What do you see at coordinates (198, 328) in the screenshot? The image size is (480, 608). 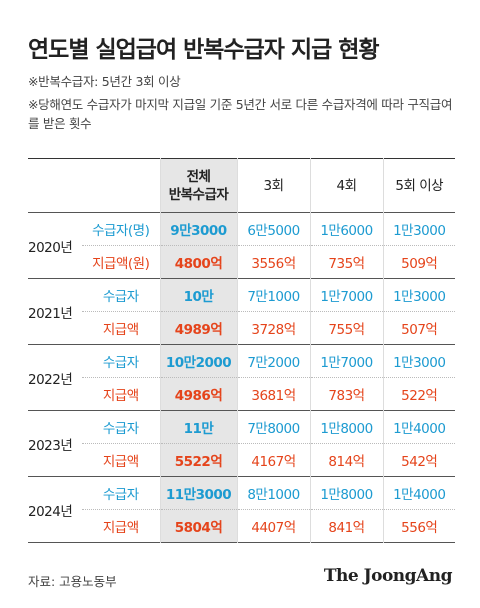 I see `cell: 4989억` at bounding box center [198, 328].